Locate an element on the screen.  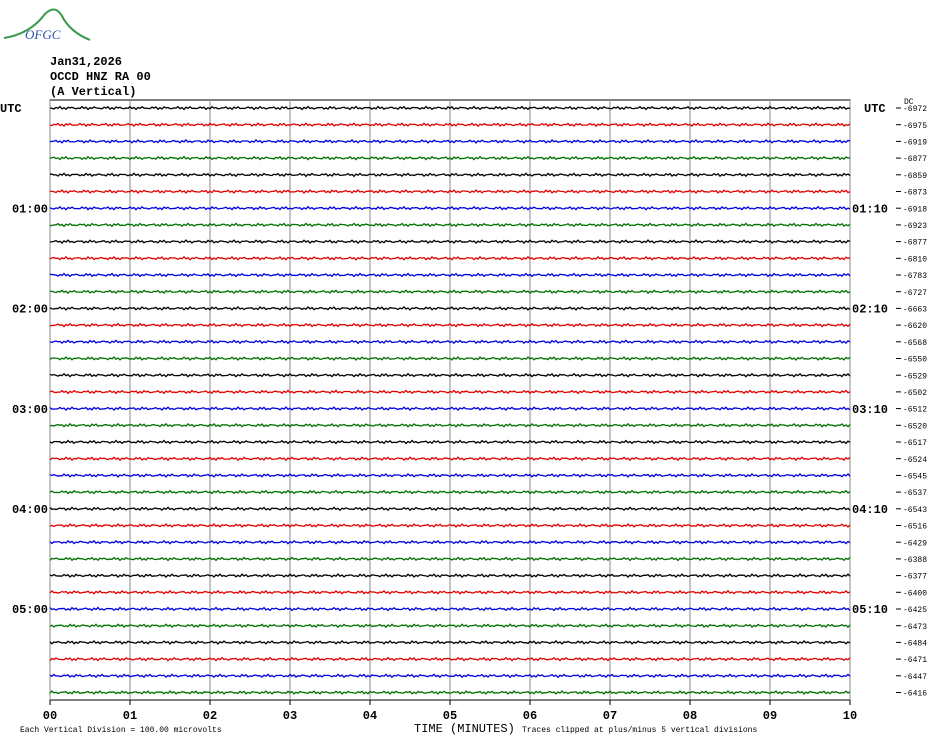
dc-value: -6537 is located at coordinates (915, 493).